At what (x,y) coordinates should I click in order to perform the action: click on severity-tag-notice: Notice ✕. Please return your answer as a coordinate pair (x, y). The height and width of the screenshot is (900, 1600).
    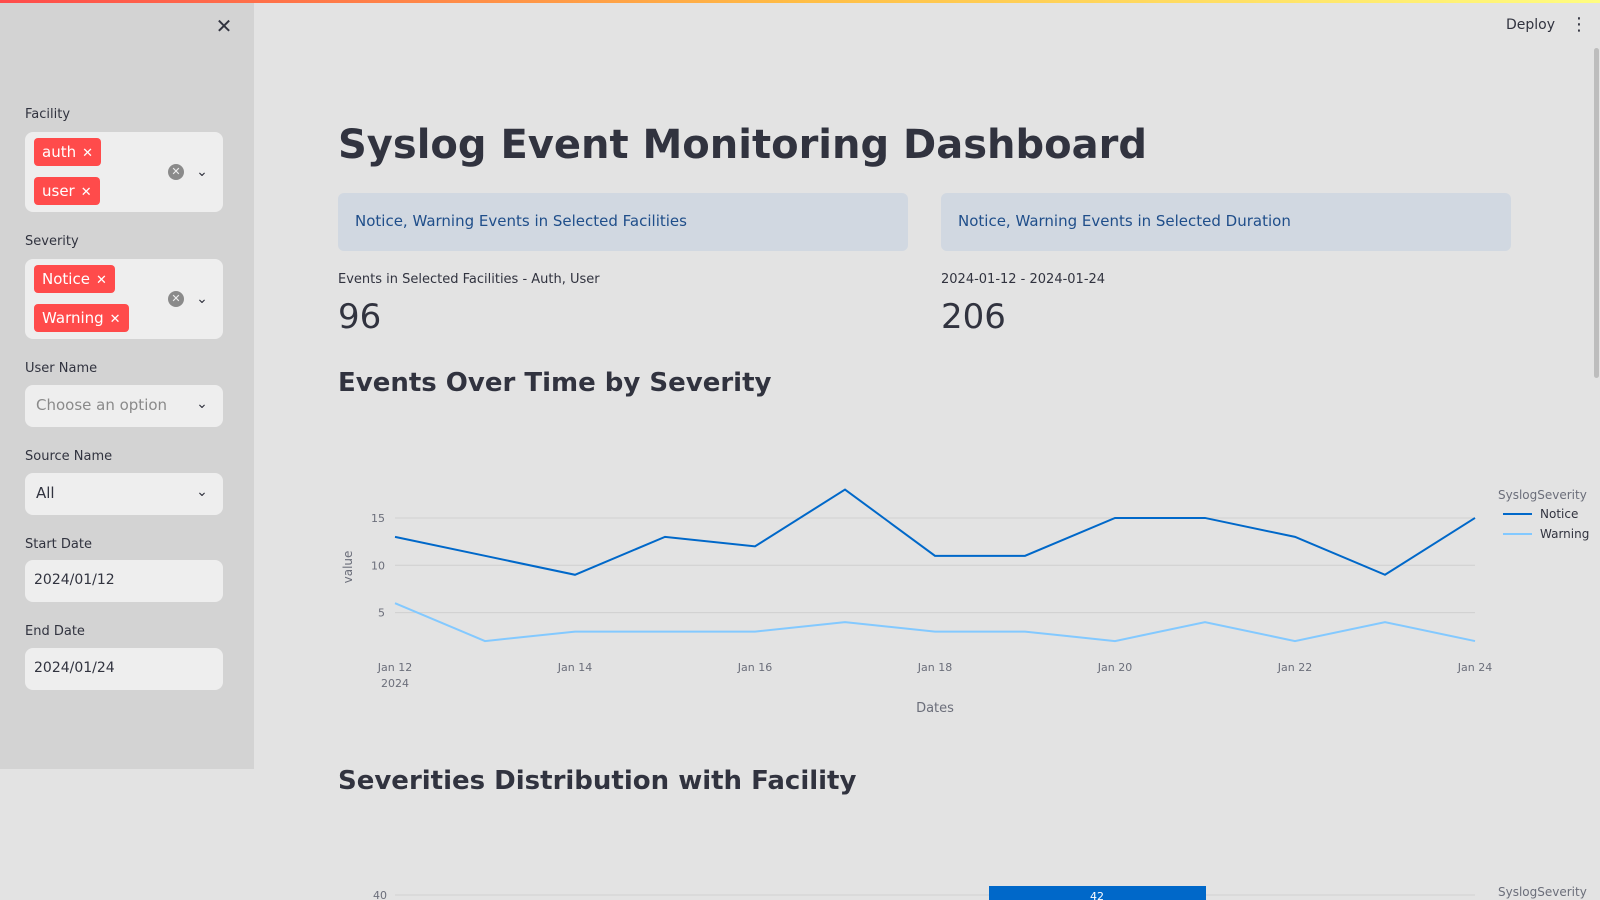
    Looking at the image, I should click on (74, 279).